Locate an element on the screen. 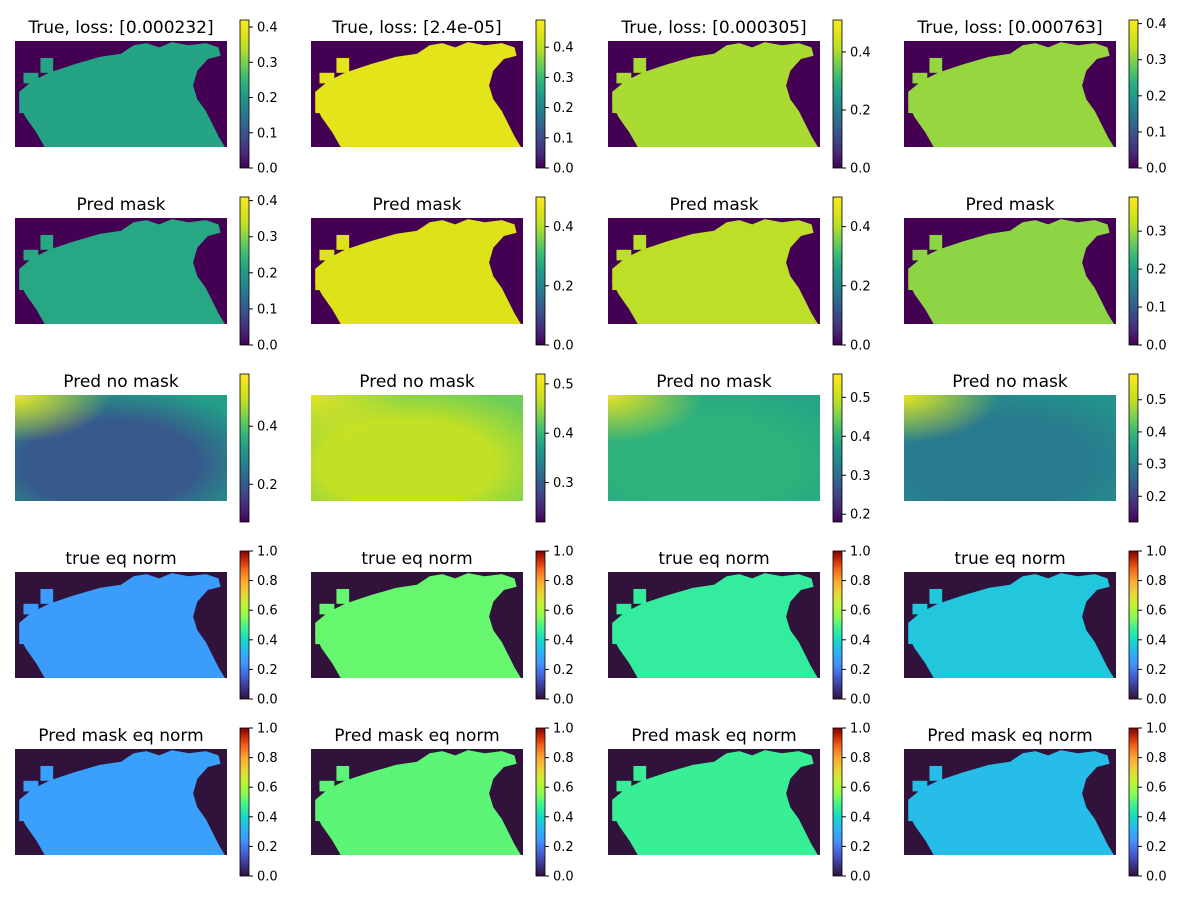 This screenshot has width=1200, height=900. panel-title: Pred mask is located at coordinates (714, 205).